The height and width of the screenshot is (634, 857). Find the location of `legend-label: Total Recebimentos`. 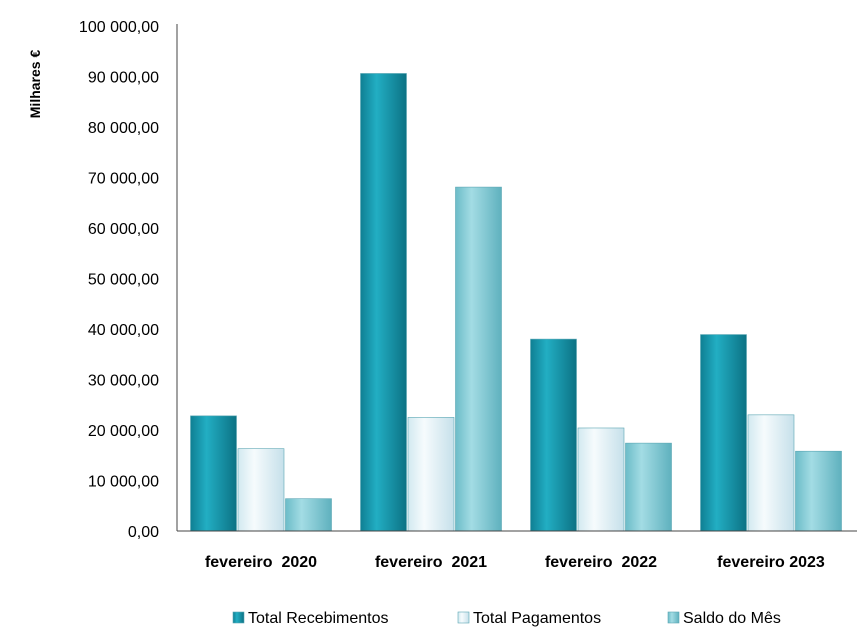

legend-label: Total Recebimentos is located at coordinates (318, 618).